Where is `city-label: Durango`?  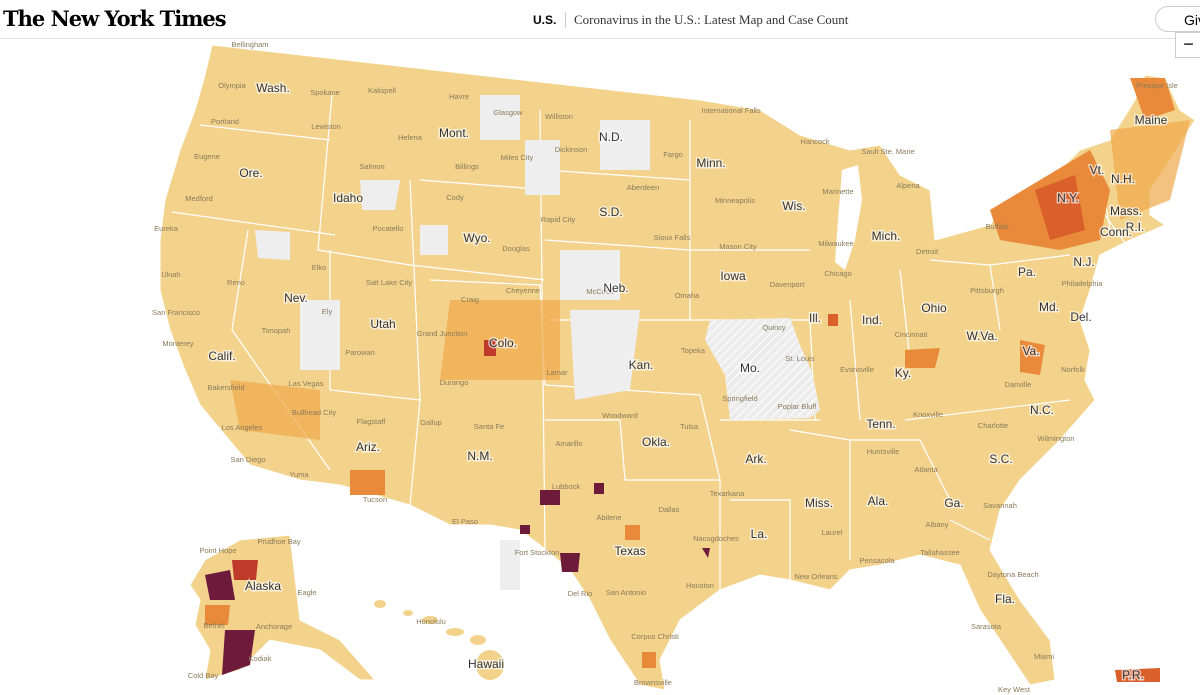 city-label: Durango is located at coordinates (454, 382).